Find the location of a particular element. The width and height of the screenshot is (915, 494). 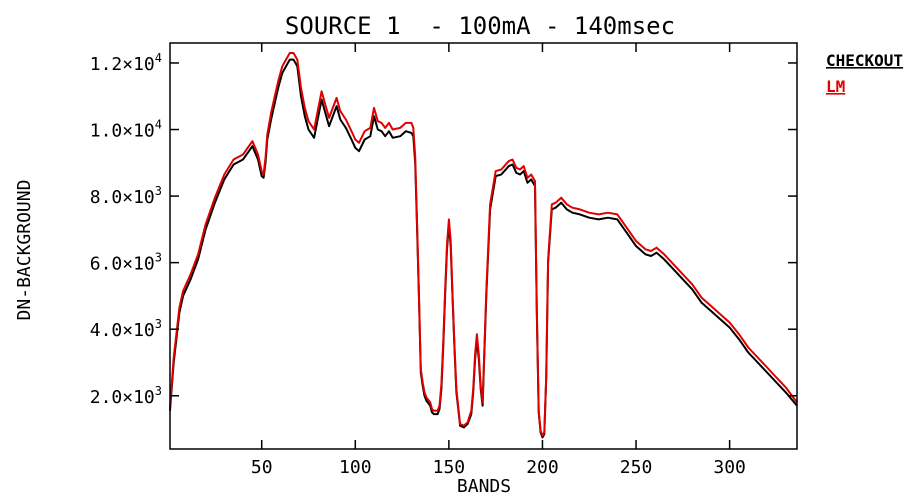

x-tick-label: 150 is located at coordinates (449, 467).